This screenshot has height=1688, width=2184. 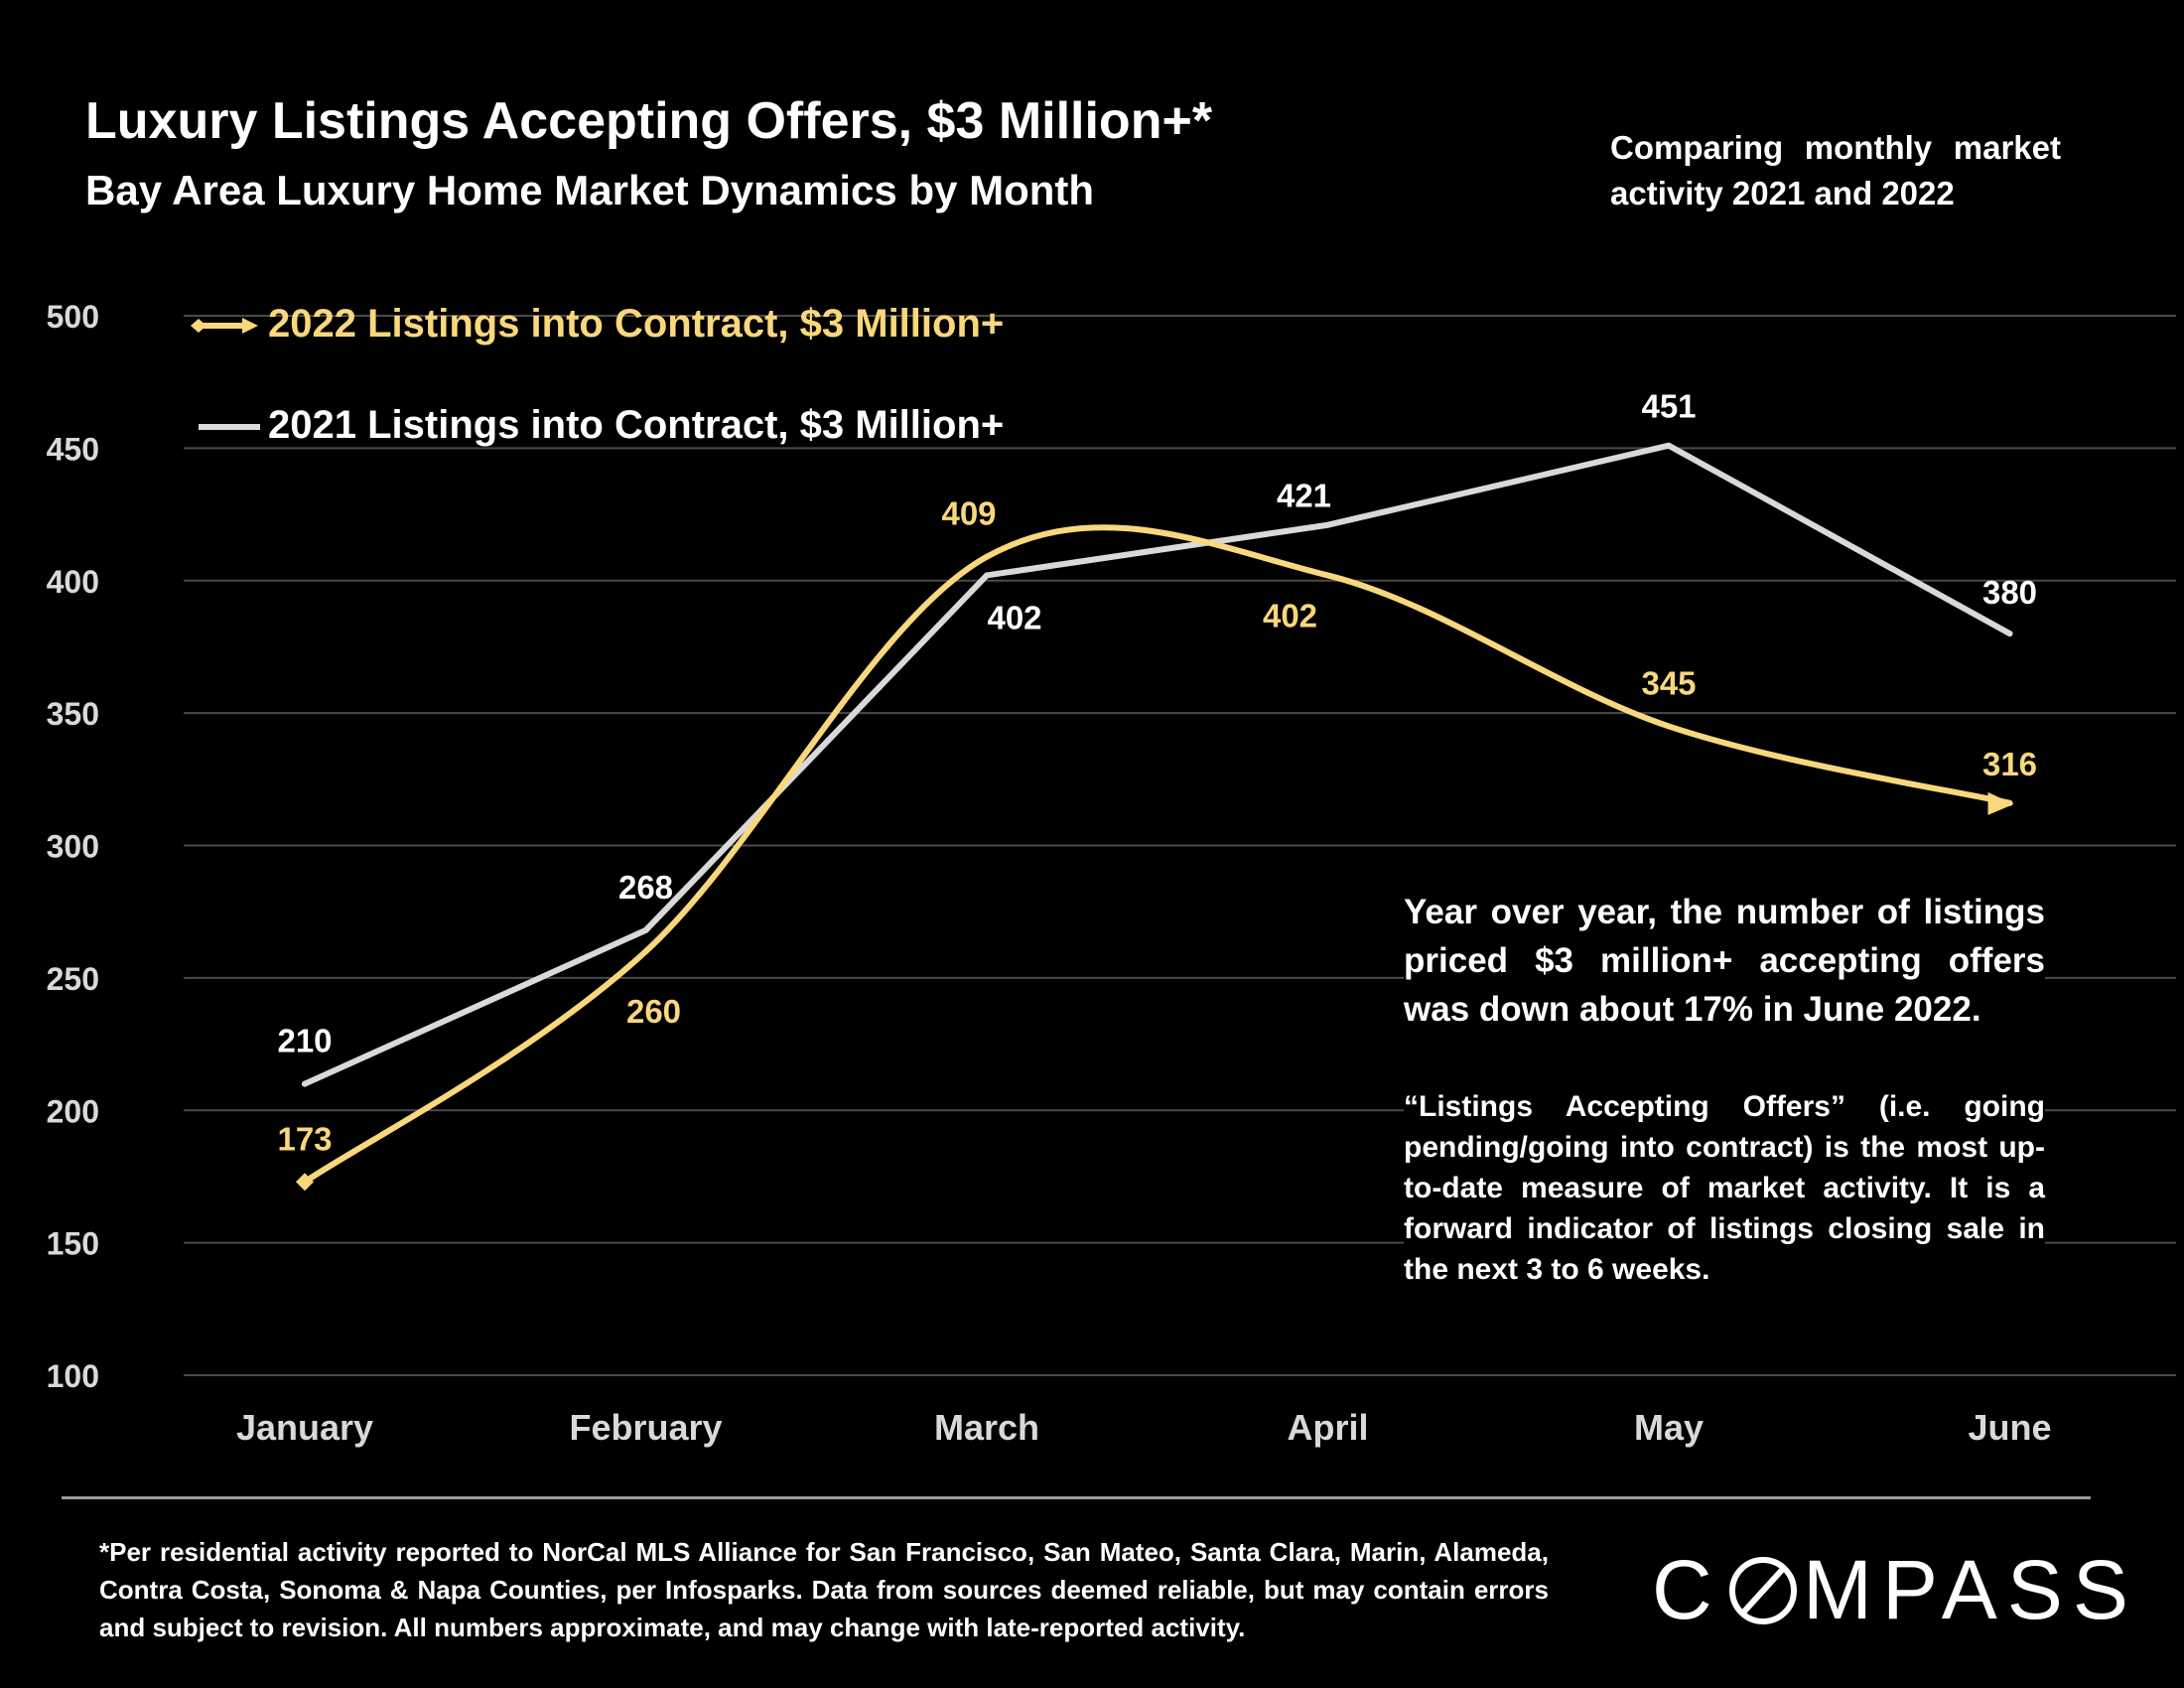 What do you see at coordinates (2000, 803) in the screenshot?
I see `series-end-arrow-2022` at bounding box center [2000, 803].